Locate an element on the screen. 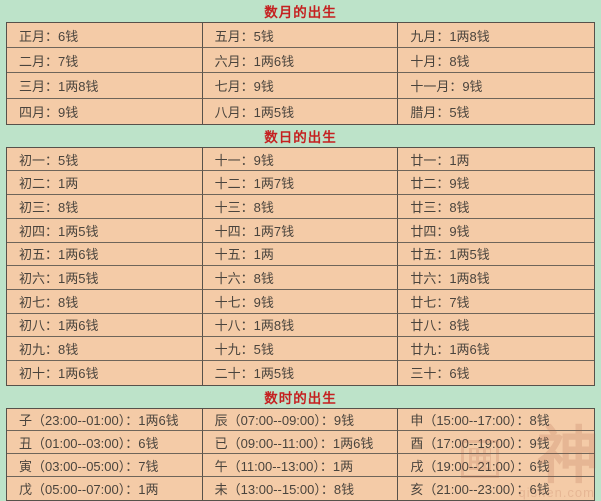 The height and width of the screenshot is (501, 601). table-cell: 丑（01:00--03:00）：6钱 is located at coordinates (105, 443).